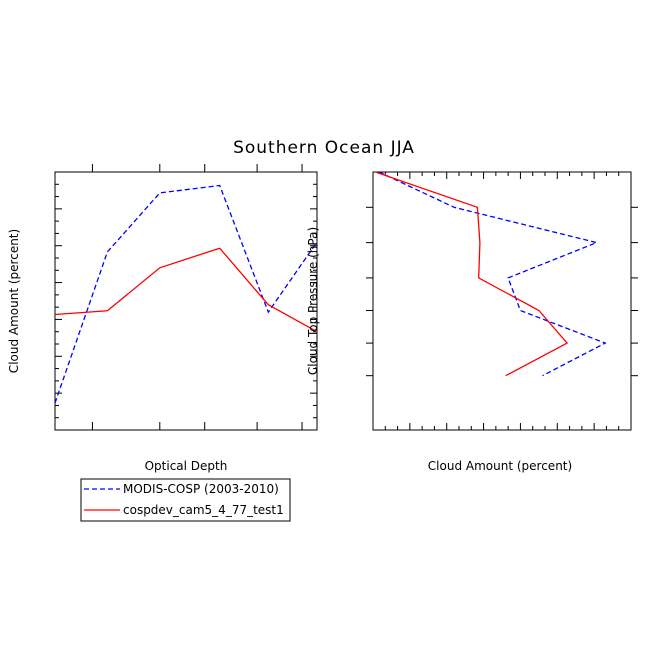 Image resolution: width=648 pixels, height=648 pixels. What do you see at coordinates (203, 510) in the screenshot?
I see `legend-label-cospdev: cospdev_cam5_4_77_test1` at bounding box center [203, 510].